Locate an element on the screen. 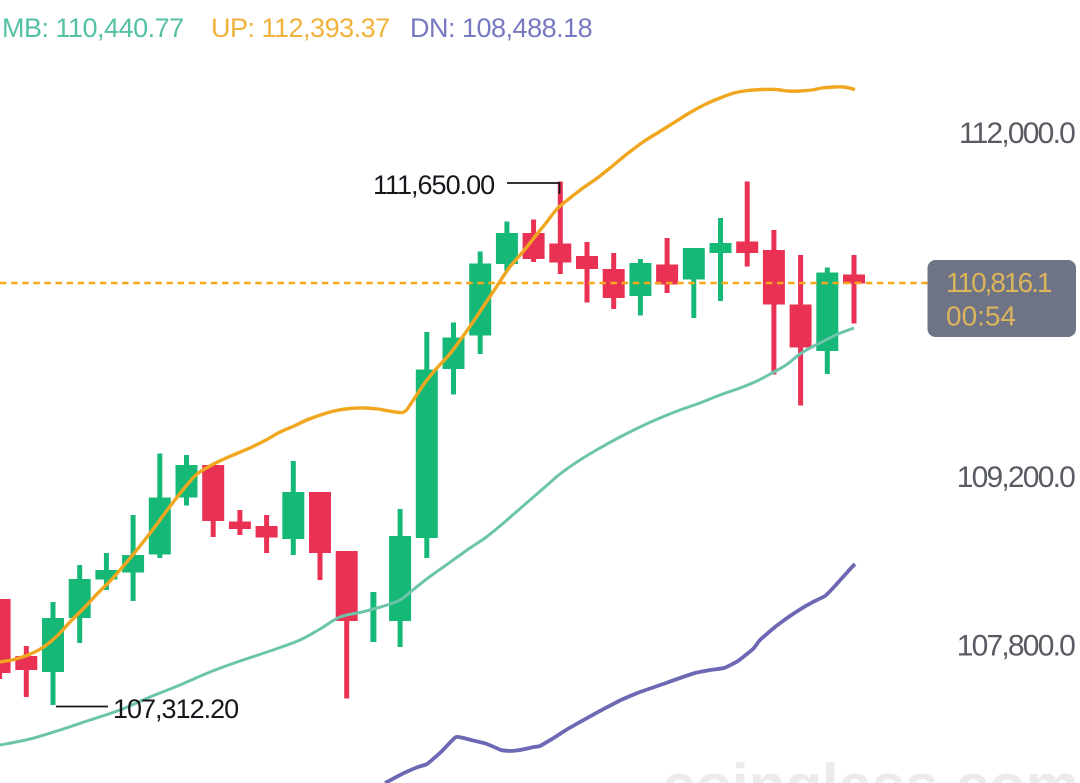 This screenshot has height=783, width=1080. svg-text: MB: 110,440.77 is located at coordinates (93, 28).